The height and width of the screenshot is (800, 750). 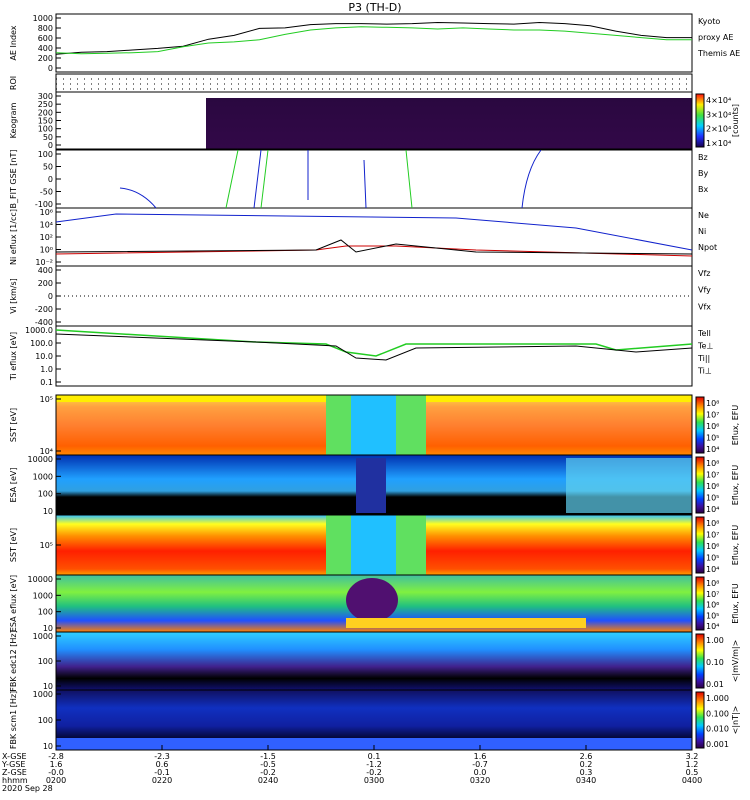 What do you see at coordinates (707, 247) in the screenshot?
I see `legend-entry: Npot` at bounding box center [707, 247].